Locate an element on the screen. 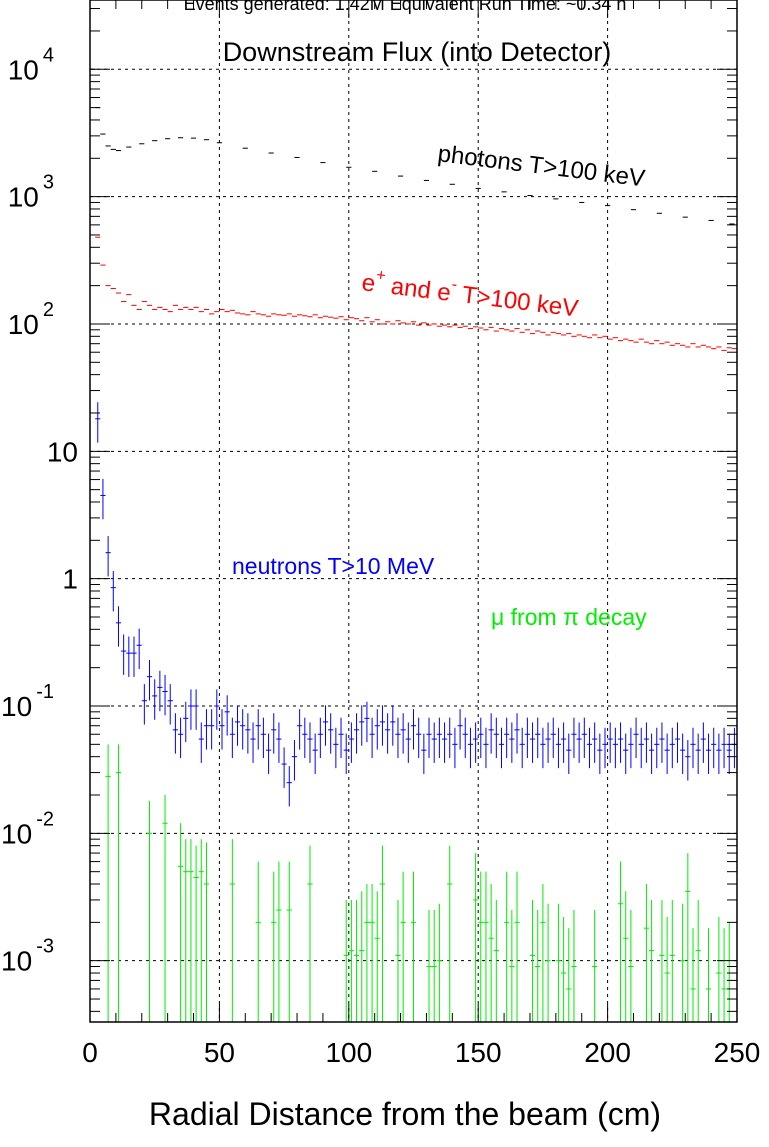  y-tick-label: 10 -2 is located at coordinates (27, 828).